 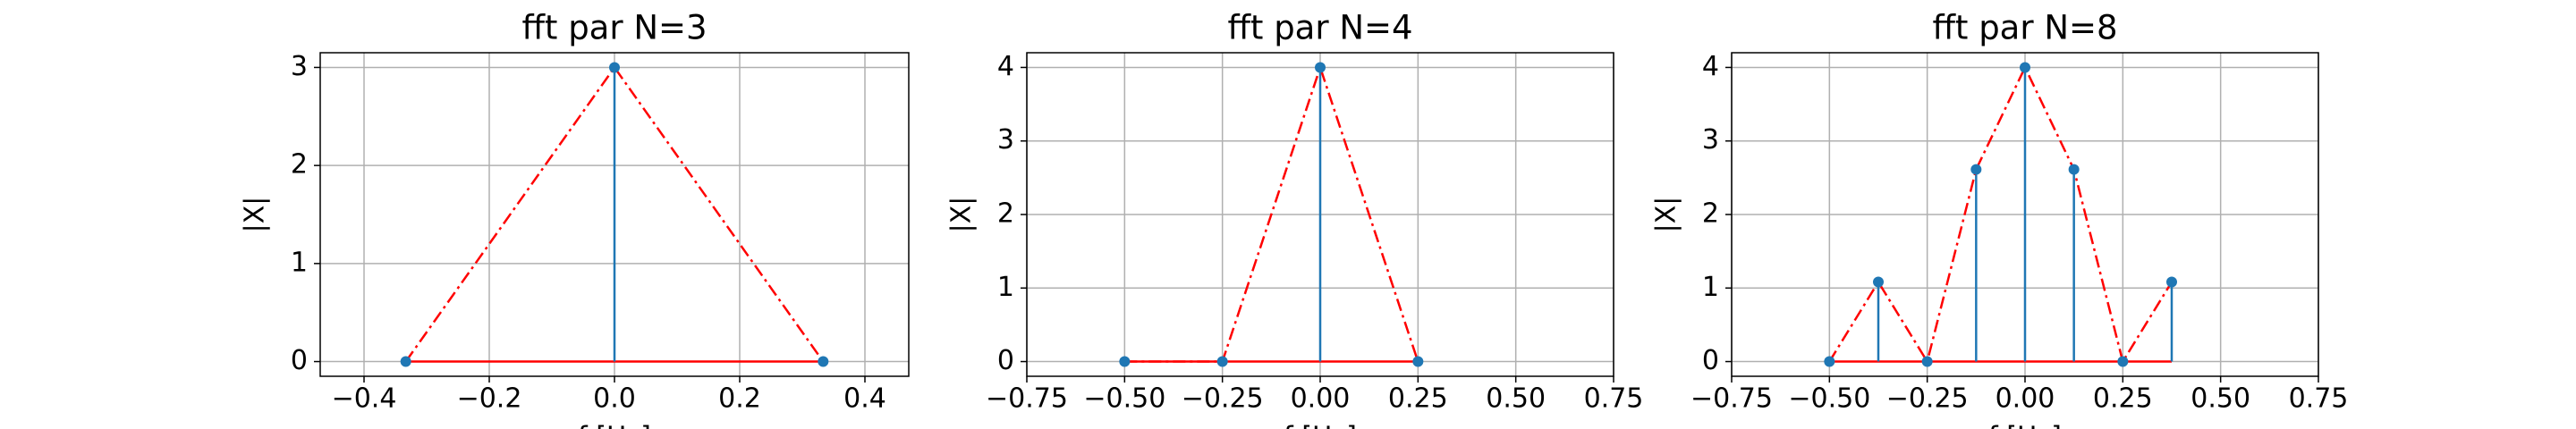 I want to click on x-tick-label: −0.4, so click(x=364, y=399).